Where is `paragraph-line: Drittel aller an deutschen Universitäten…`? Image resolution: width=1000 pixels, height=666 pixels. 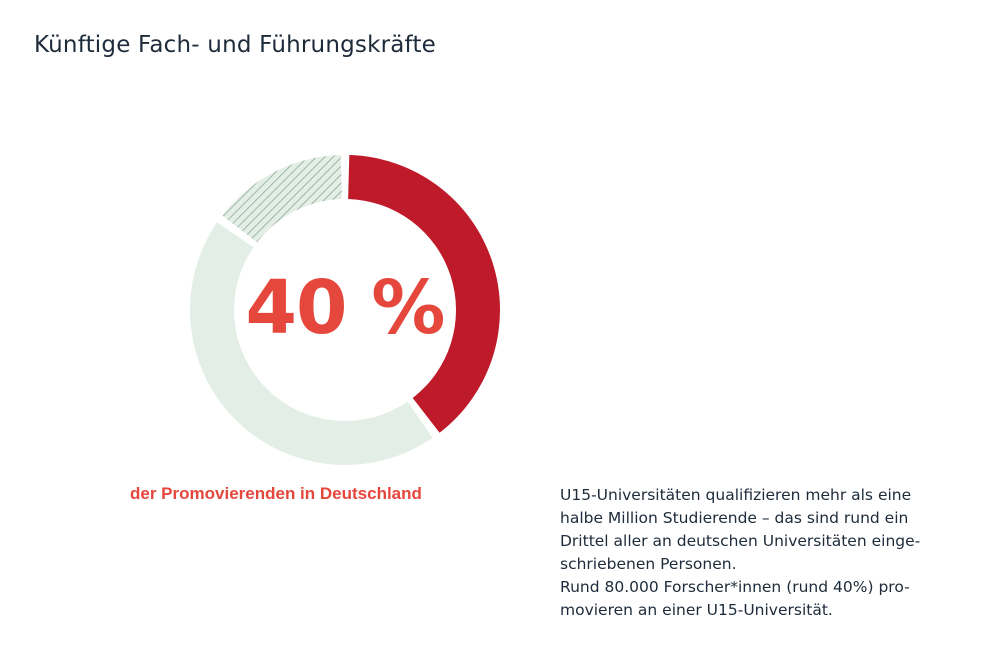 paragraph-line: Drittel aller an deutschen Universitäten… is located at coordinates (740, 541).